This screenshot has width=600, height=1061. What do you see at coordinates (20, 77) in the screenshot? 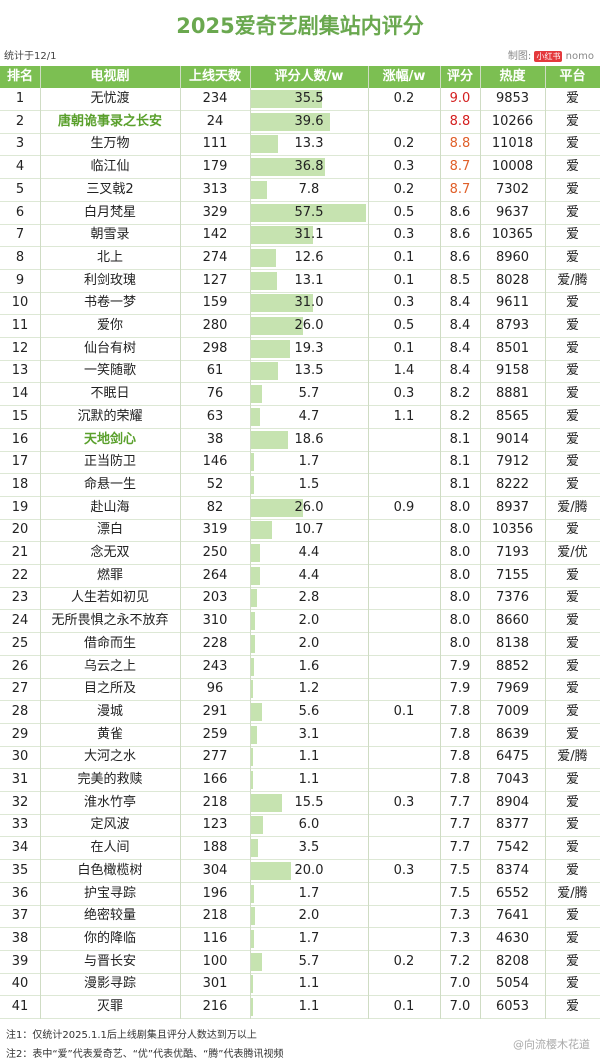
I see `column-header: 排名` at bounding box center [20, 77].